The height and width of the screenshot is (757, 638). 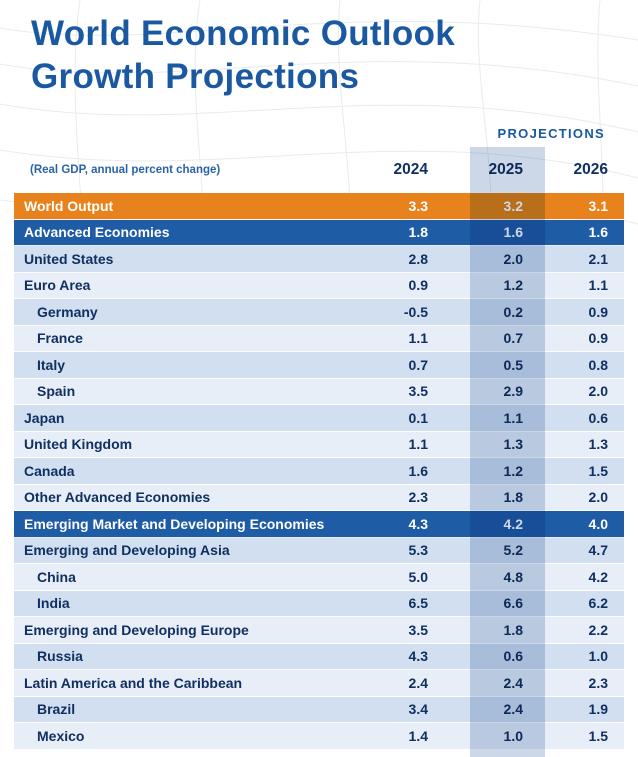 What do you see at coordinates (513, 444) in the screenshot?
I see `value-2025: 1.3` at bounding box center [513, 444].